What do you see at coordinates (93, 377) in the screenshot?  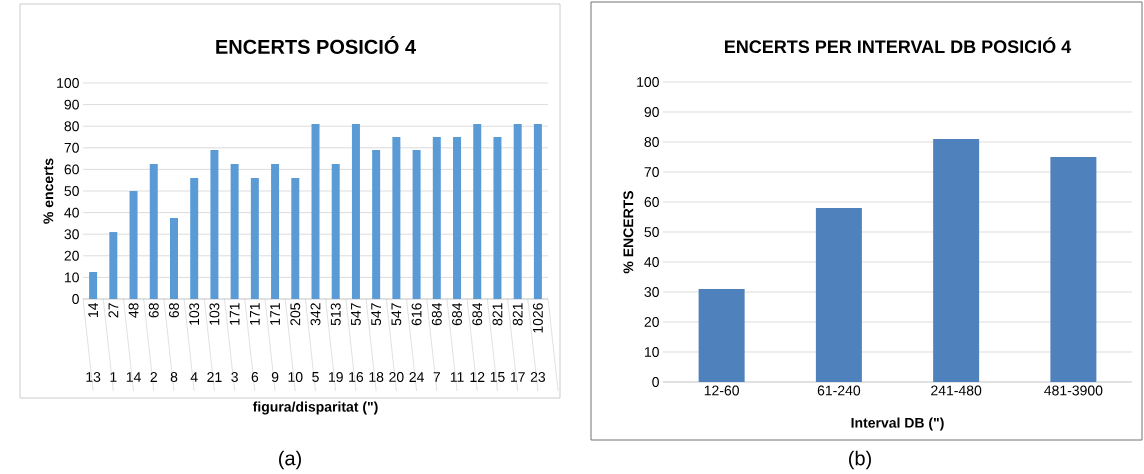 I see `text: 13` at bounding box center [93, 377].